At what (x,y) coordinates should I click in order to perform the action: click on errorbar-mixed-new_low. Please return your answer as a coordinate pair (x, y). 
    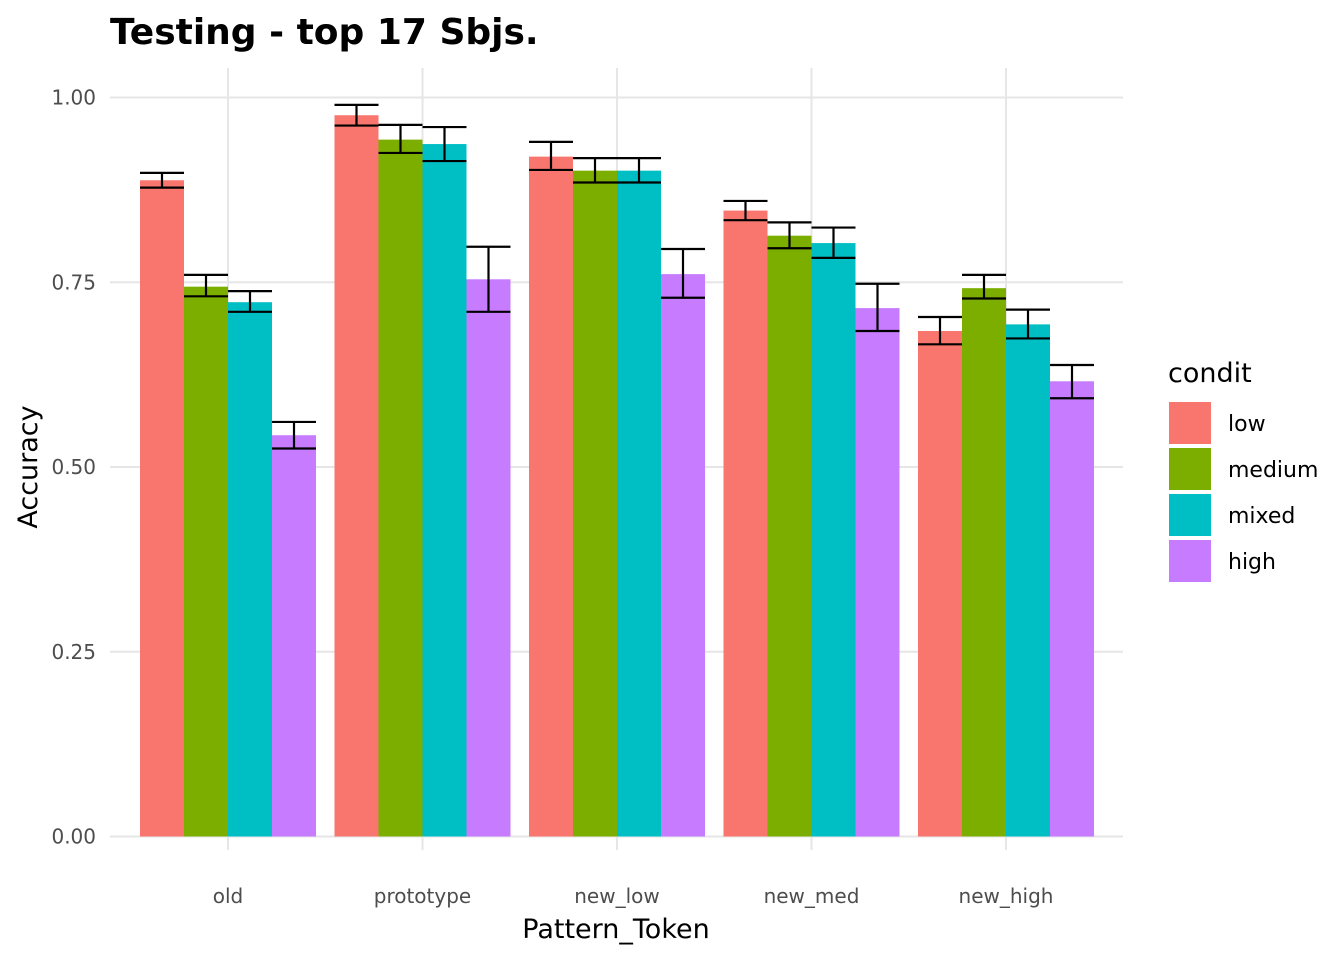
    Looking at the image, I should click on (639, 170).